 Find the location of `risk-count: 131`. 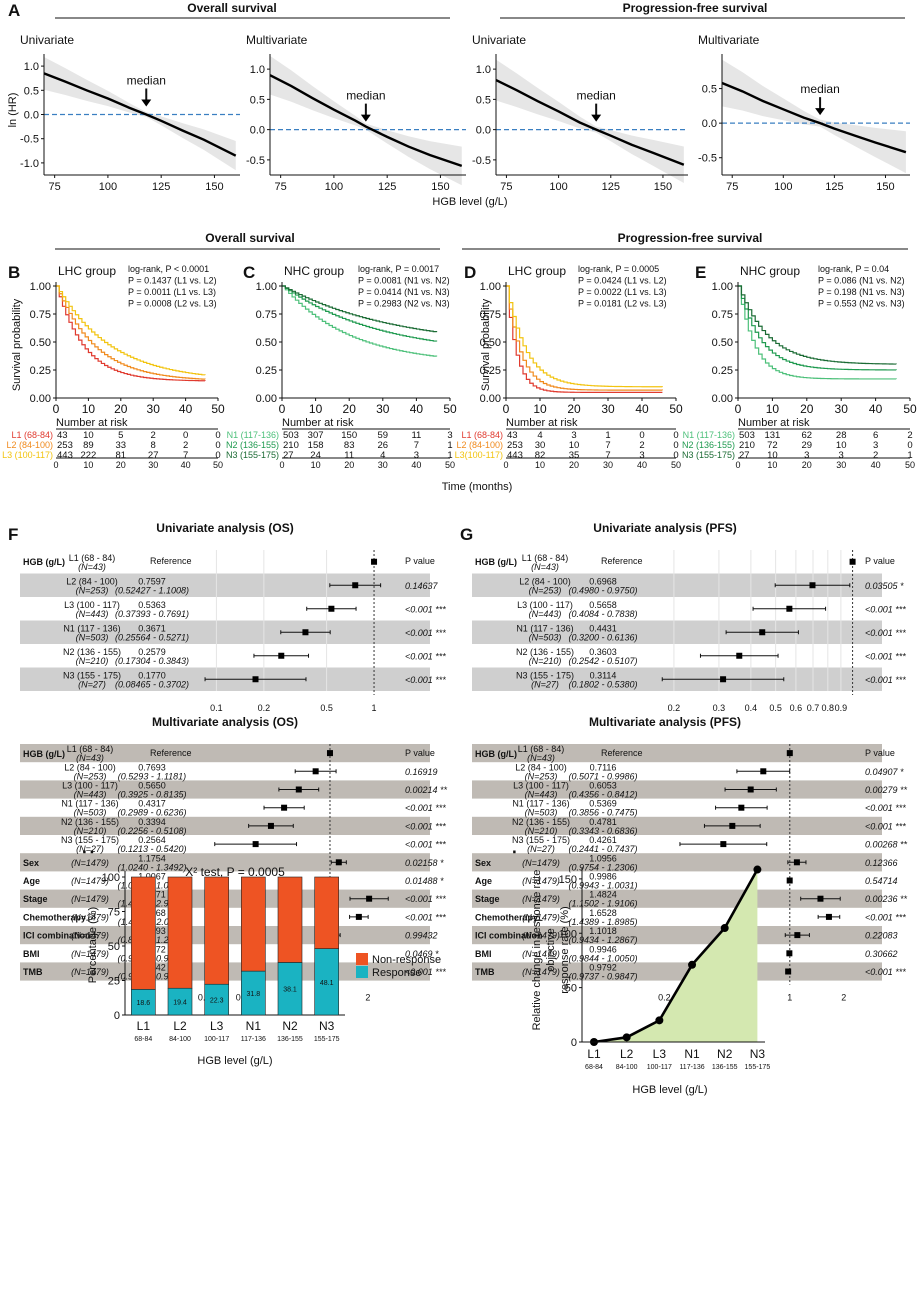

risk-count: 131 is located at coordinates (772, 435).